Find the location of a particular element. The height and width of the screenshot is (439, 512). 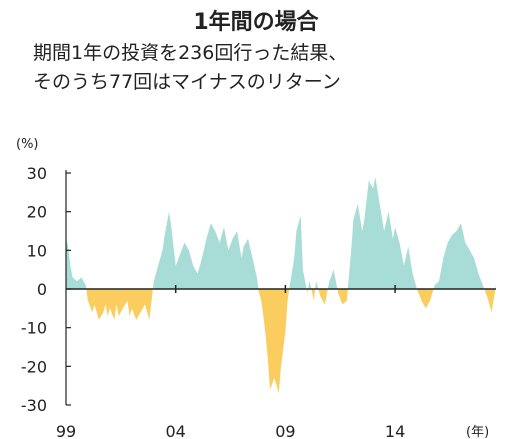

y-tick-label-5: -20 is located at coordinates (34, 366).